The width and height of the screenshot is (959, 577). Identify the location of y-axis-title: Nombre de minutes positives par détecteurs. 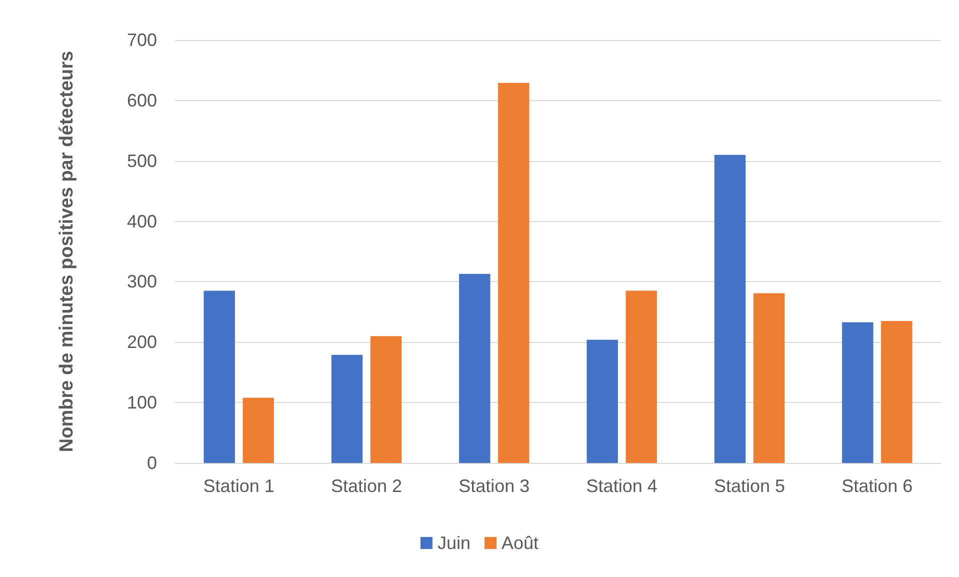
(67, 251).